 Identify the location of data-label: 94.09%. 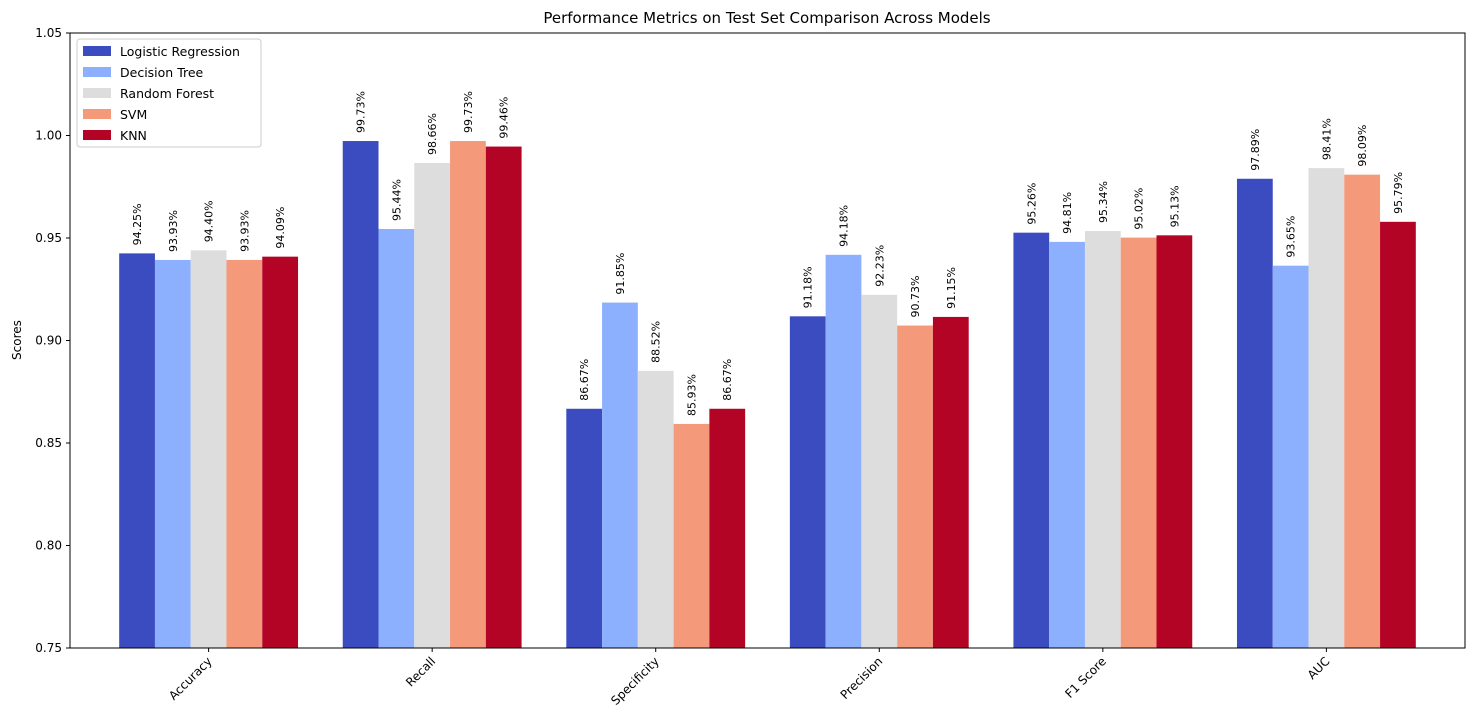
(280, 228).